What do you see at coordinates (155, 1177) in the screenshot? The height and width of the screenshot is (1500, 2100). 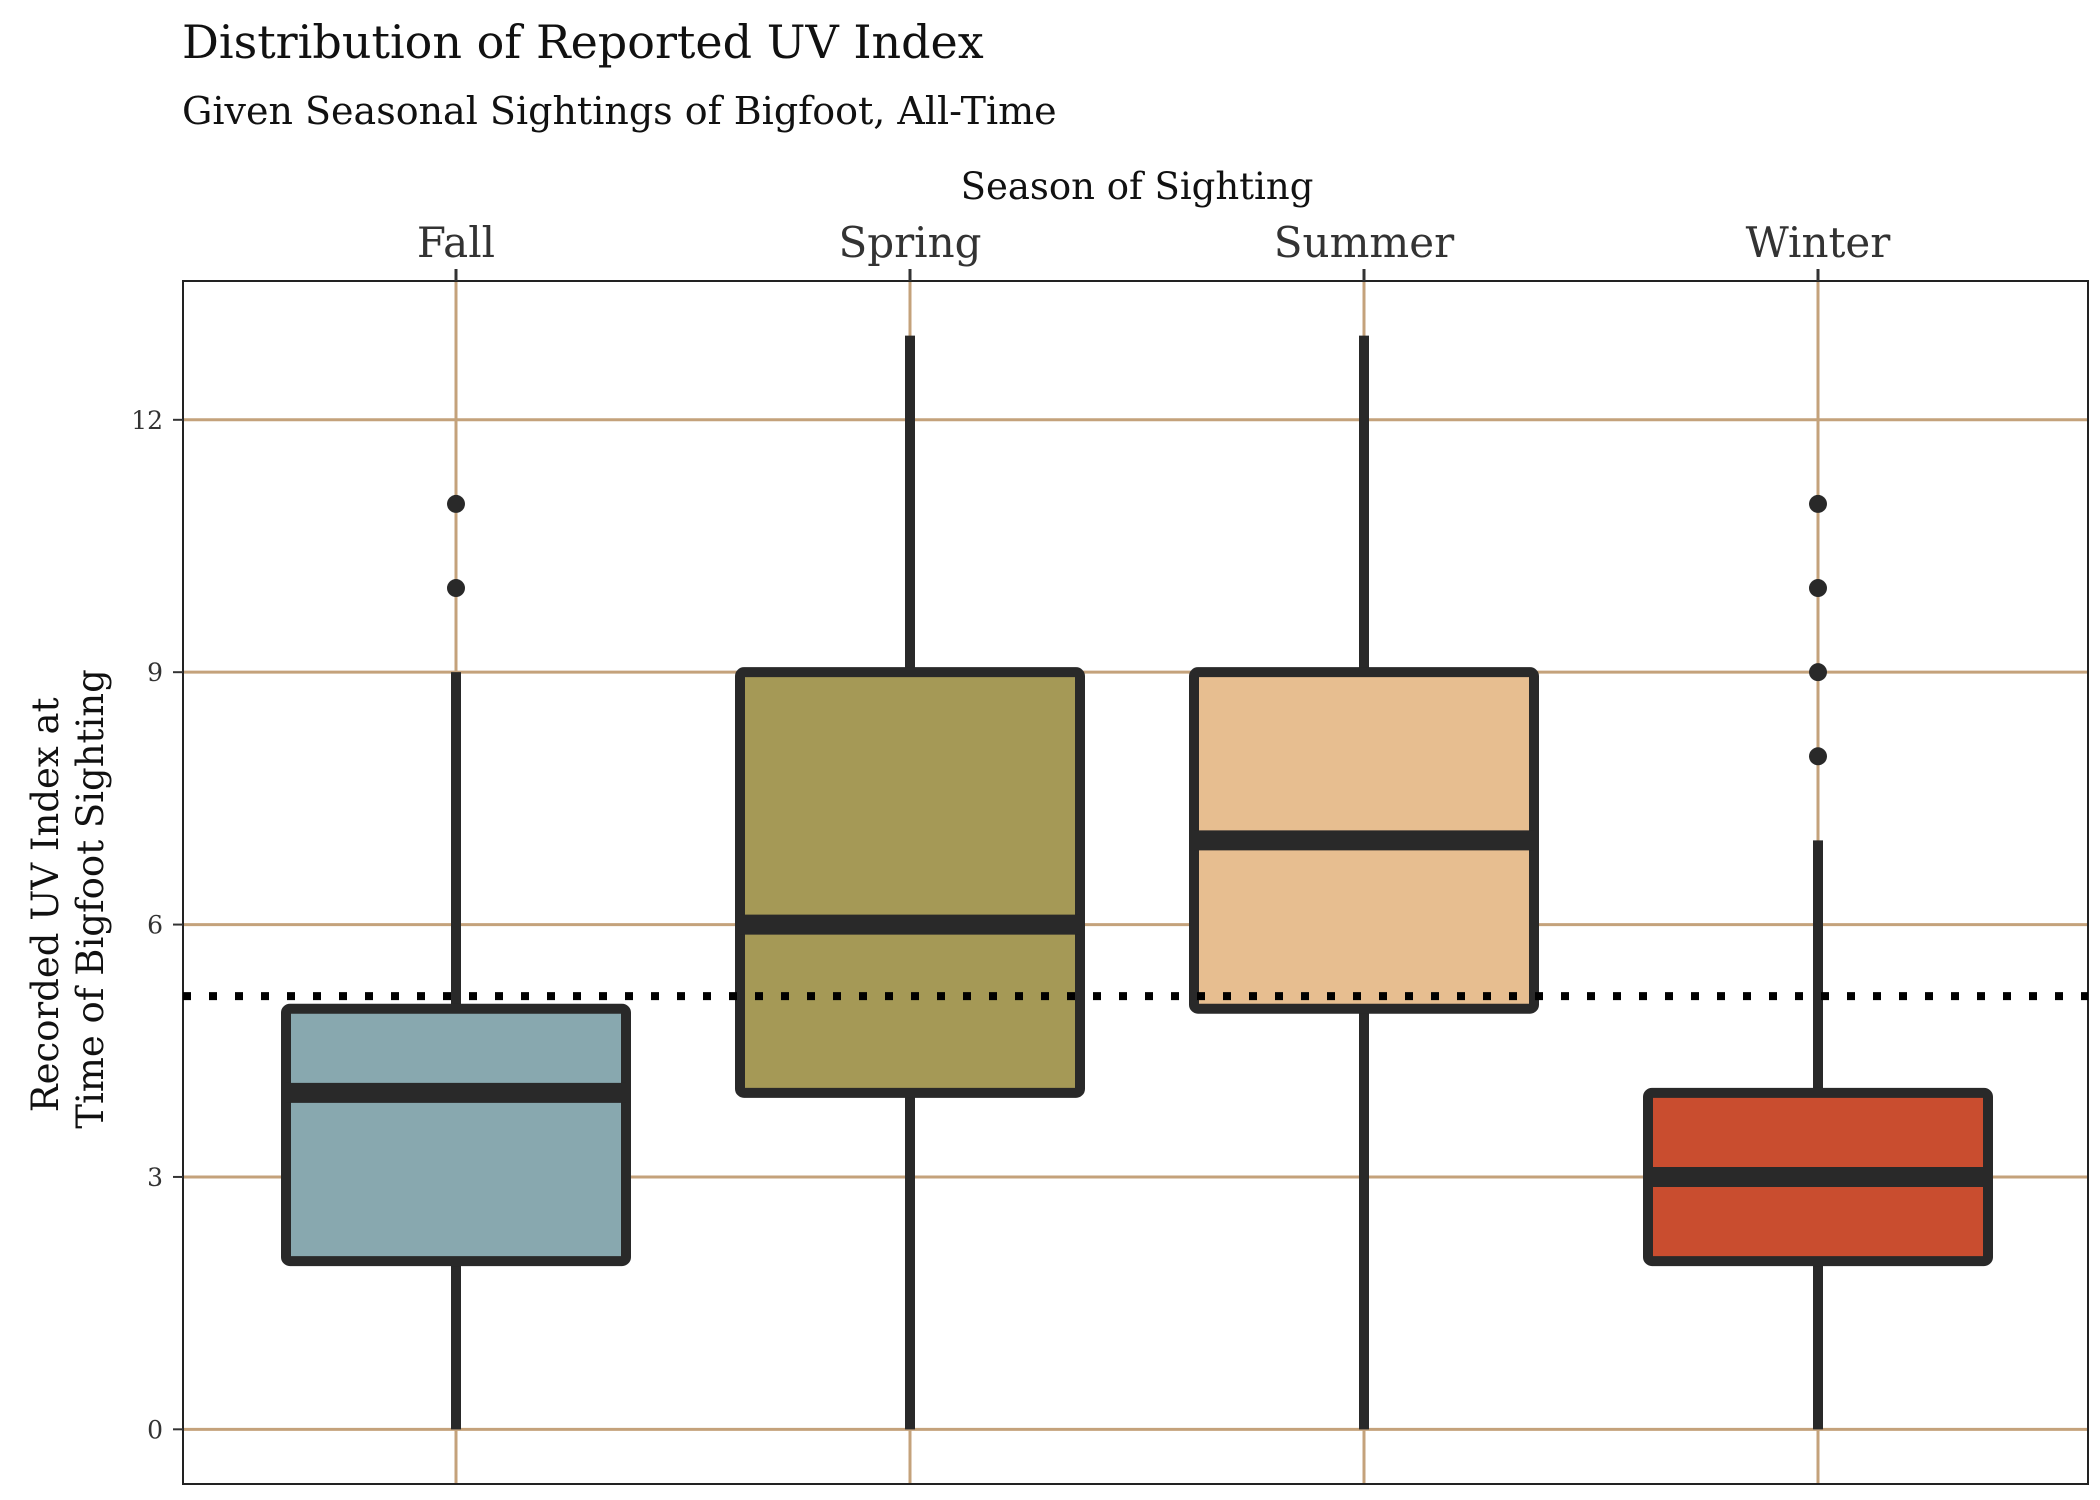 I see `y-tick-label: 3` at bounding box center [155, 1177].